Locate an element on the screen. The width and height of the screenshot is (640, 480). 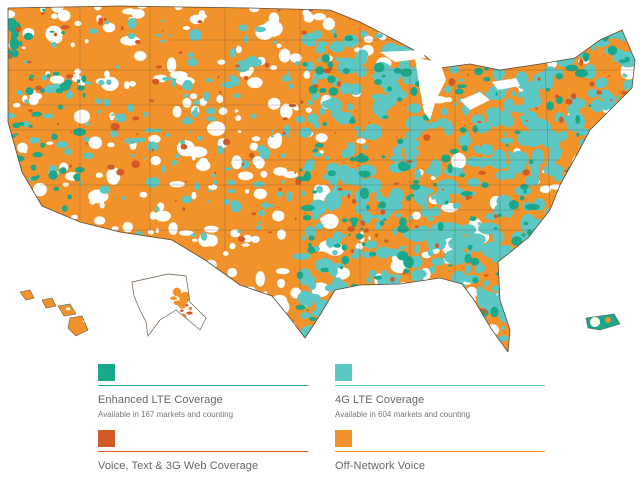
legend-swatch-4g-lte is located at coordinates (343, 372).